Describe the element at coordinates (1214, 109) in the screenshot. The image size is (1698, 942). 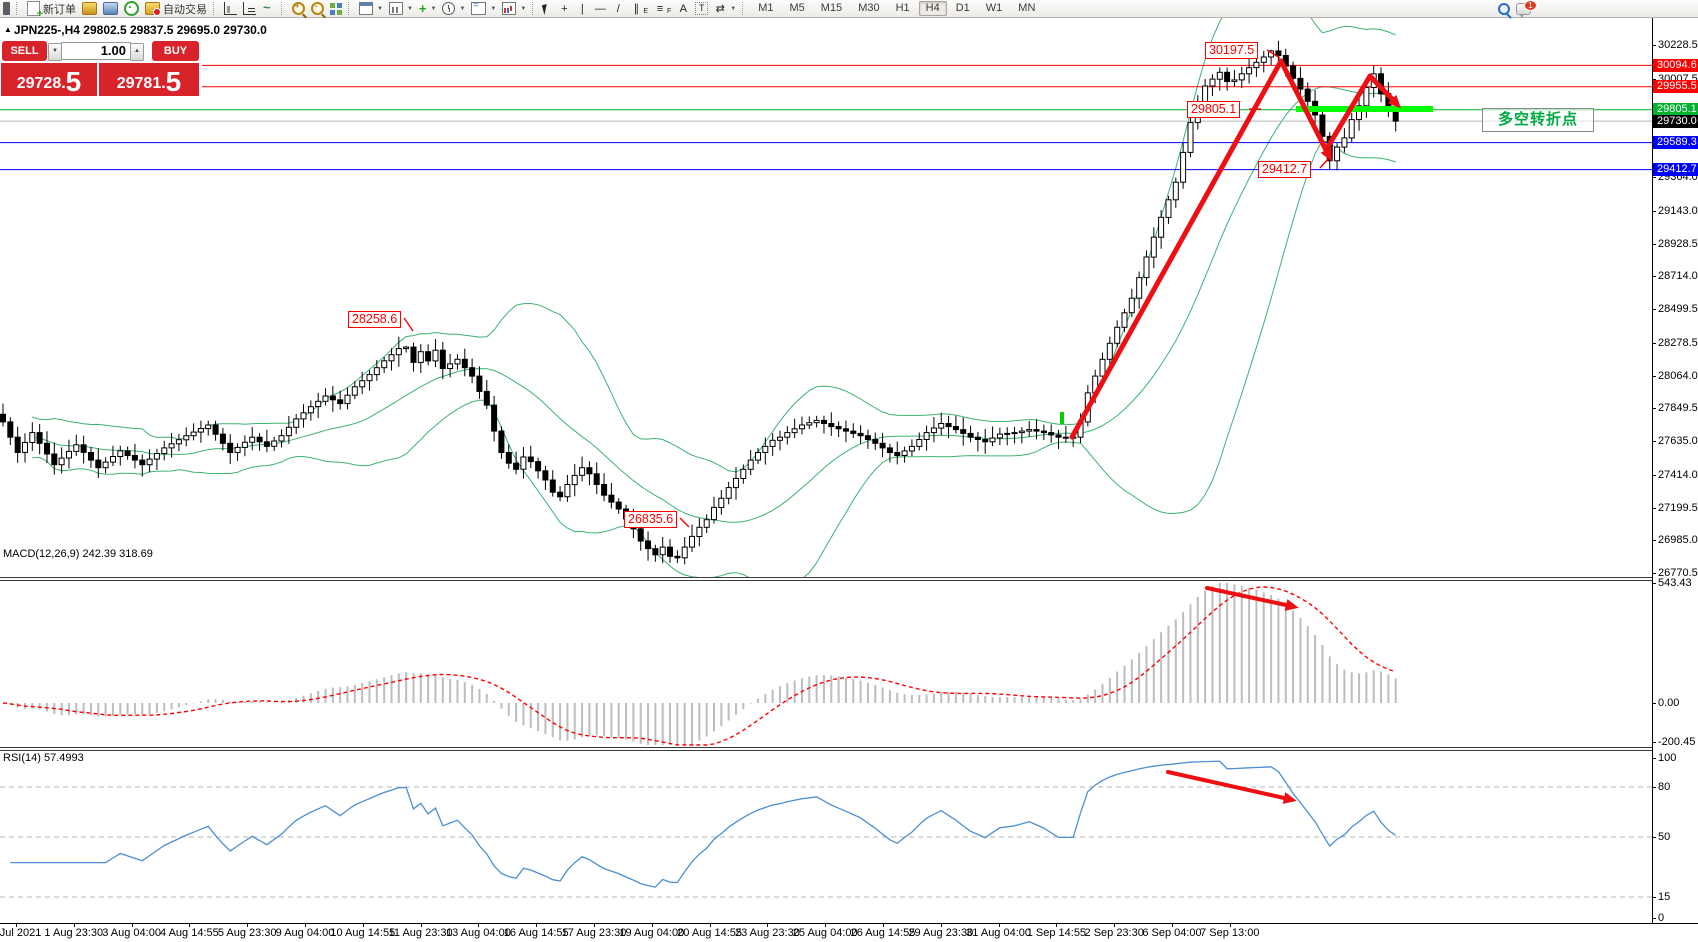
I see `price-callout-29805.1: 29805.1` at that location.